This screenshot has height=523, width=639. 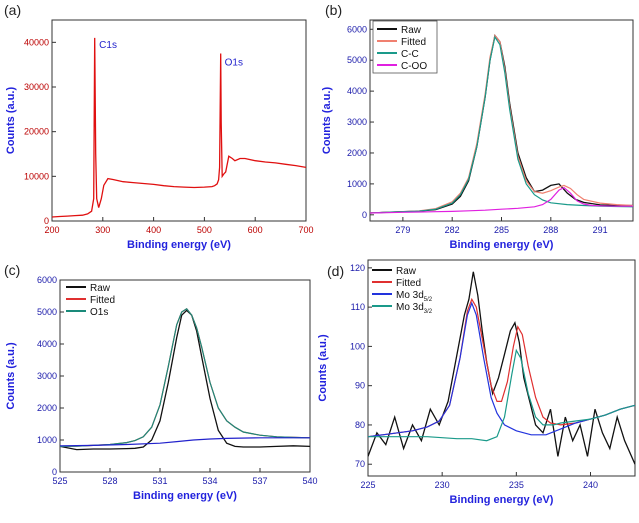 What do you see at coordinates (402, 230) in the screenshot?
I see `x-tick-label: 279` at bounding box center [402, 230].